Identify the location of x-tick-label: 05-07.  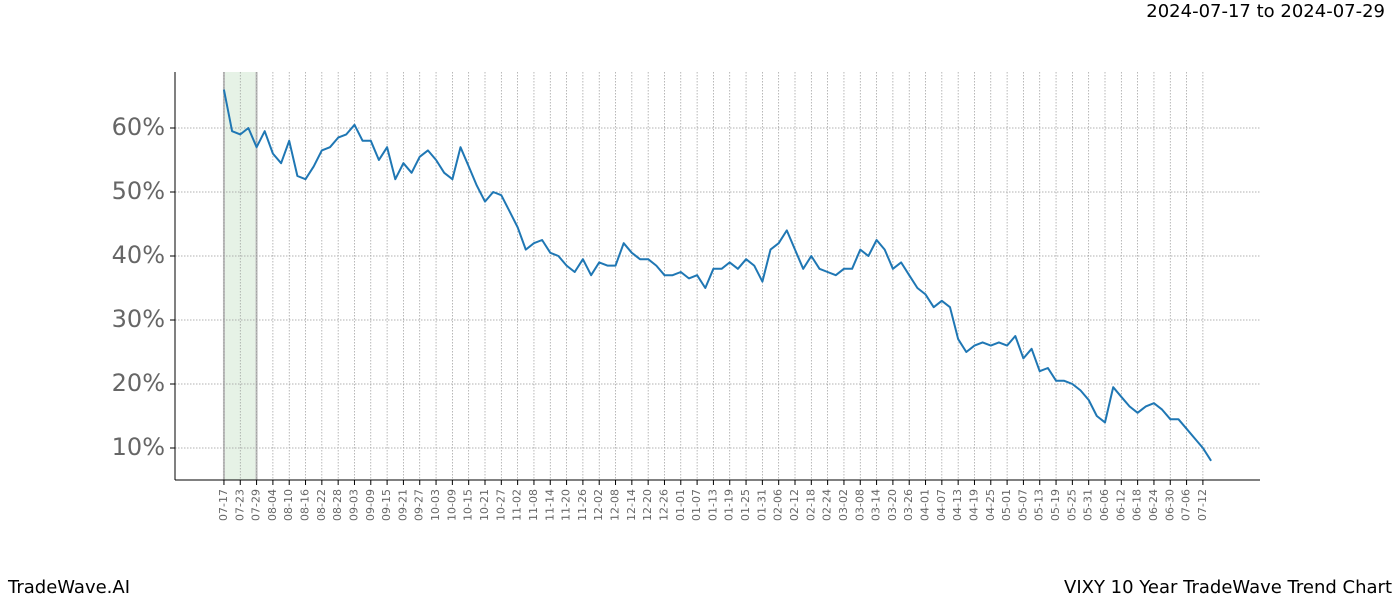
(1022, 505).